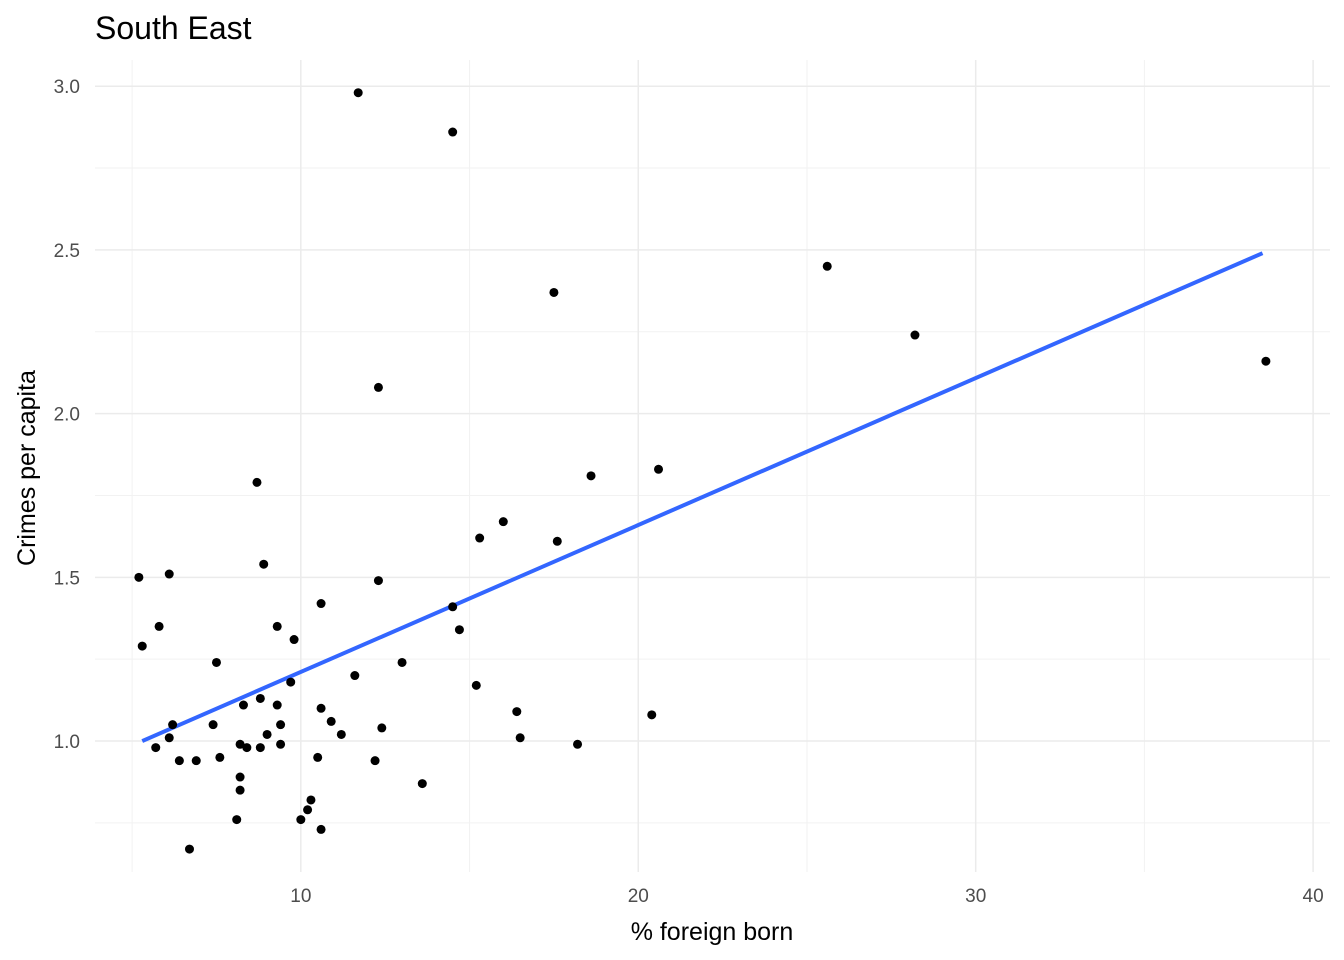 The image size is (1344, 960). I want to click on x-tick-label: 30, so click(975, 896).